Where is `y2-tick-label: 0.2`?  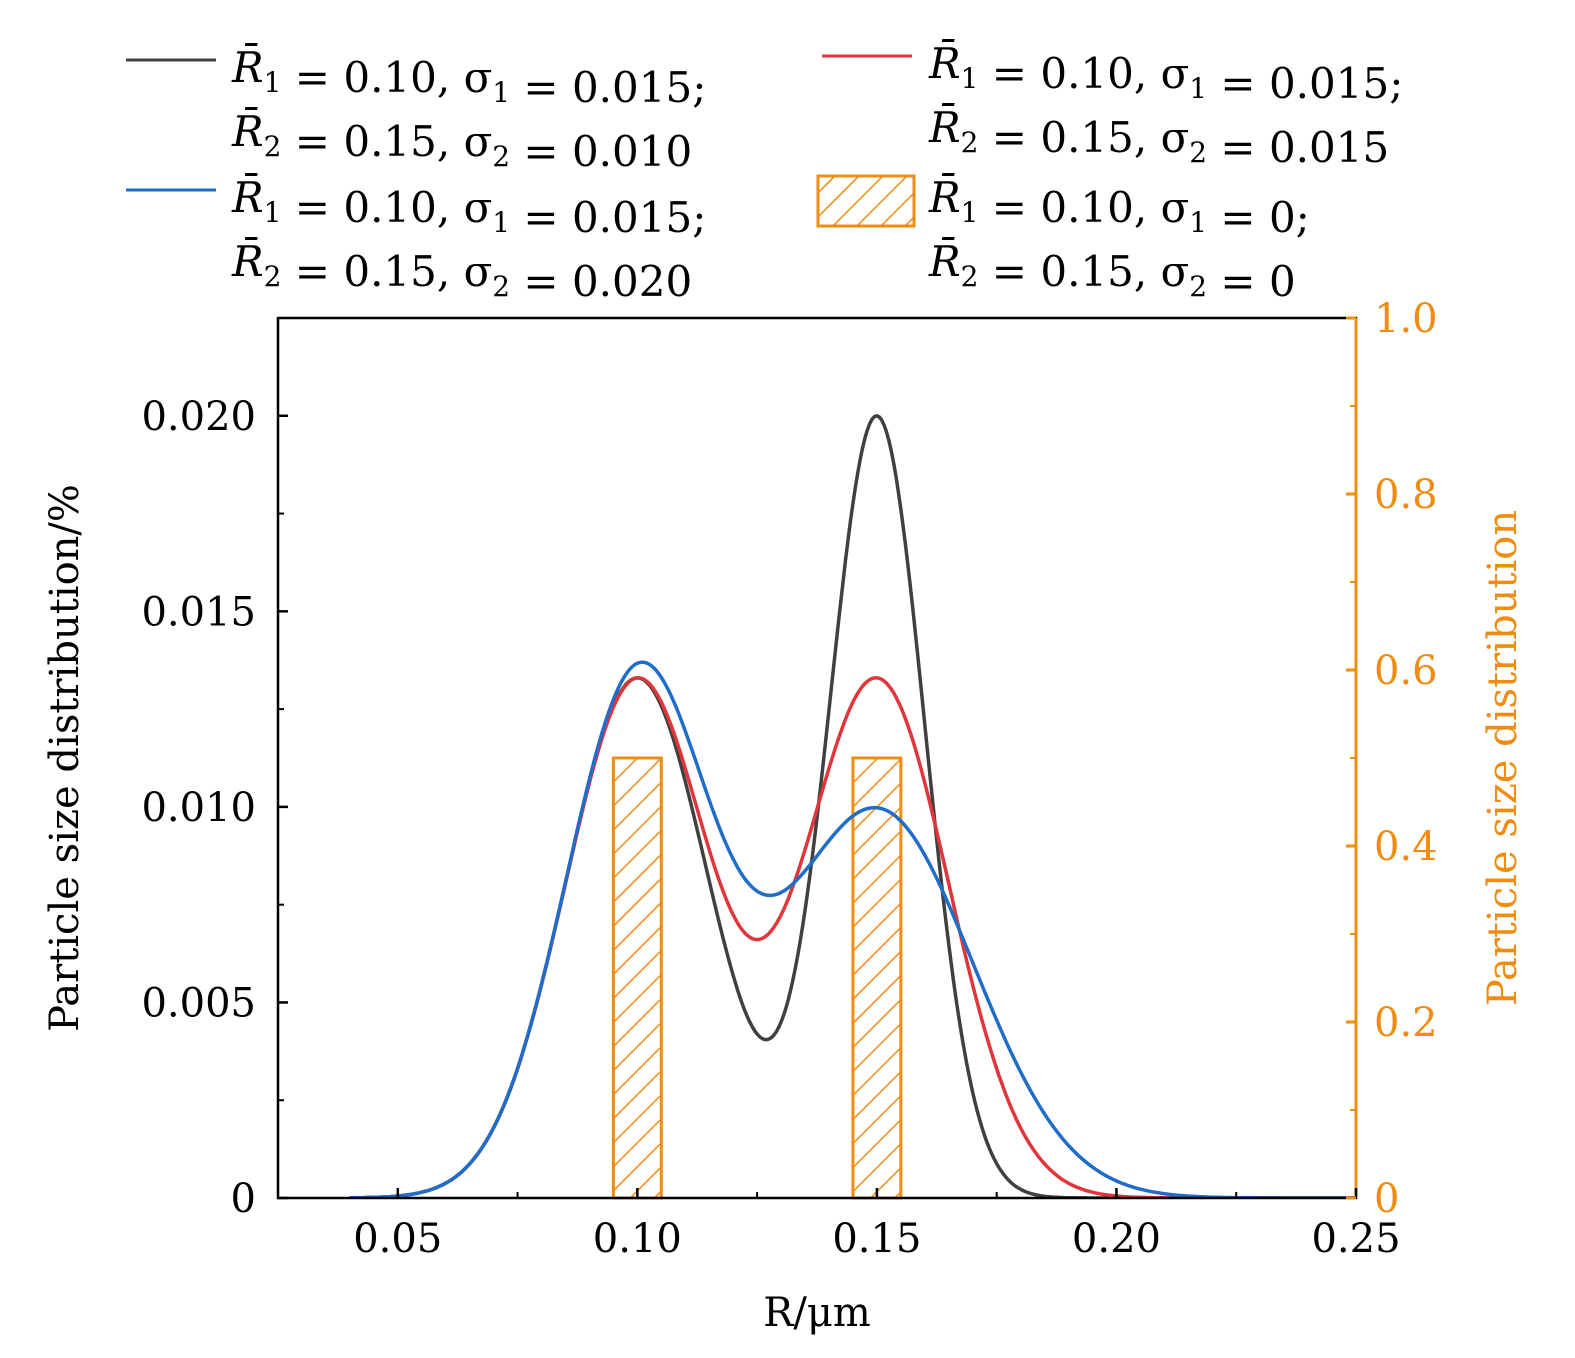
y2-tick-label: 0.2 is located at coordinates (1406, 1023).